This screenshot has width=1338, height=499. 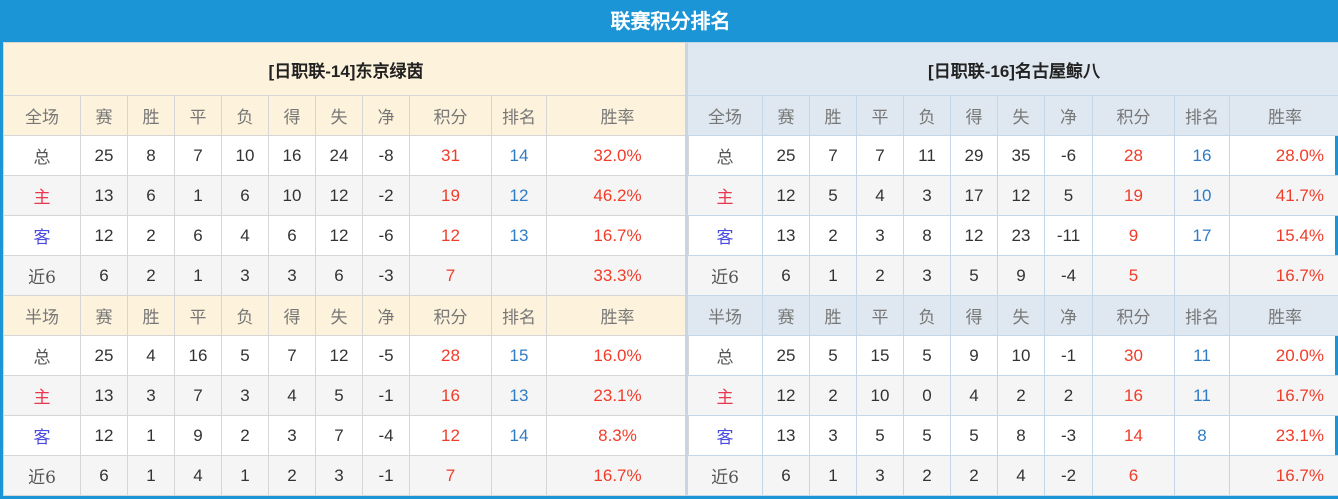 What do you see at coordinates (451, 276) in the screenshot?
I see `cell-points: 7` at bounding box center [451, 276].